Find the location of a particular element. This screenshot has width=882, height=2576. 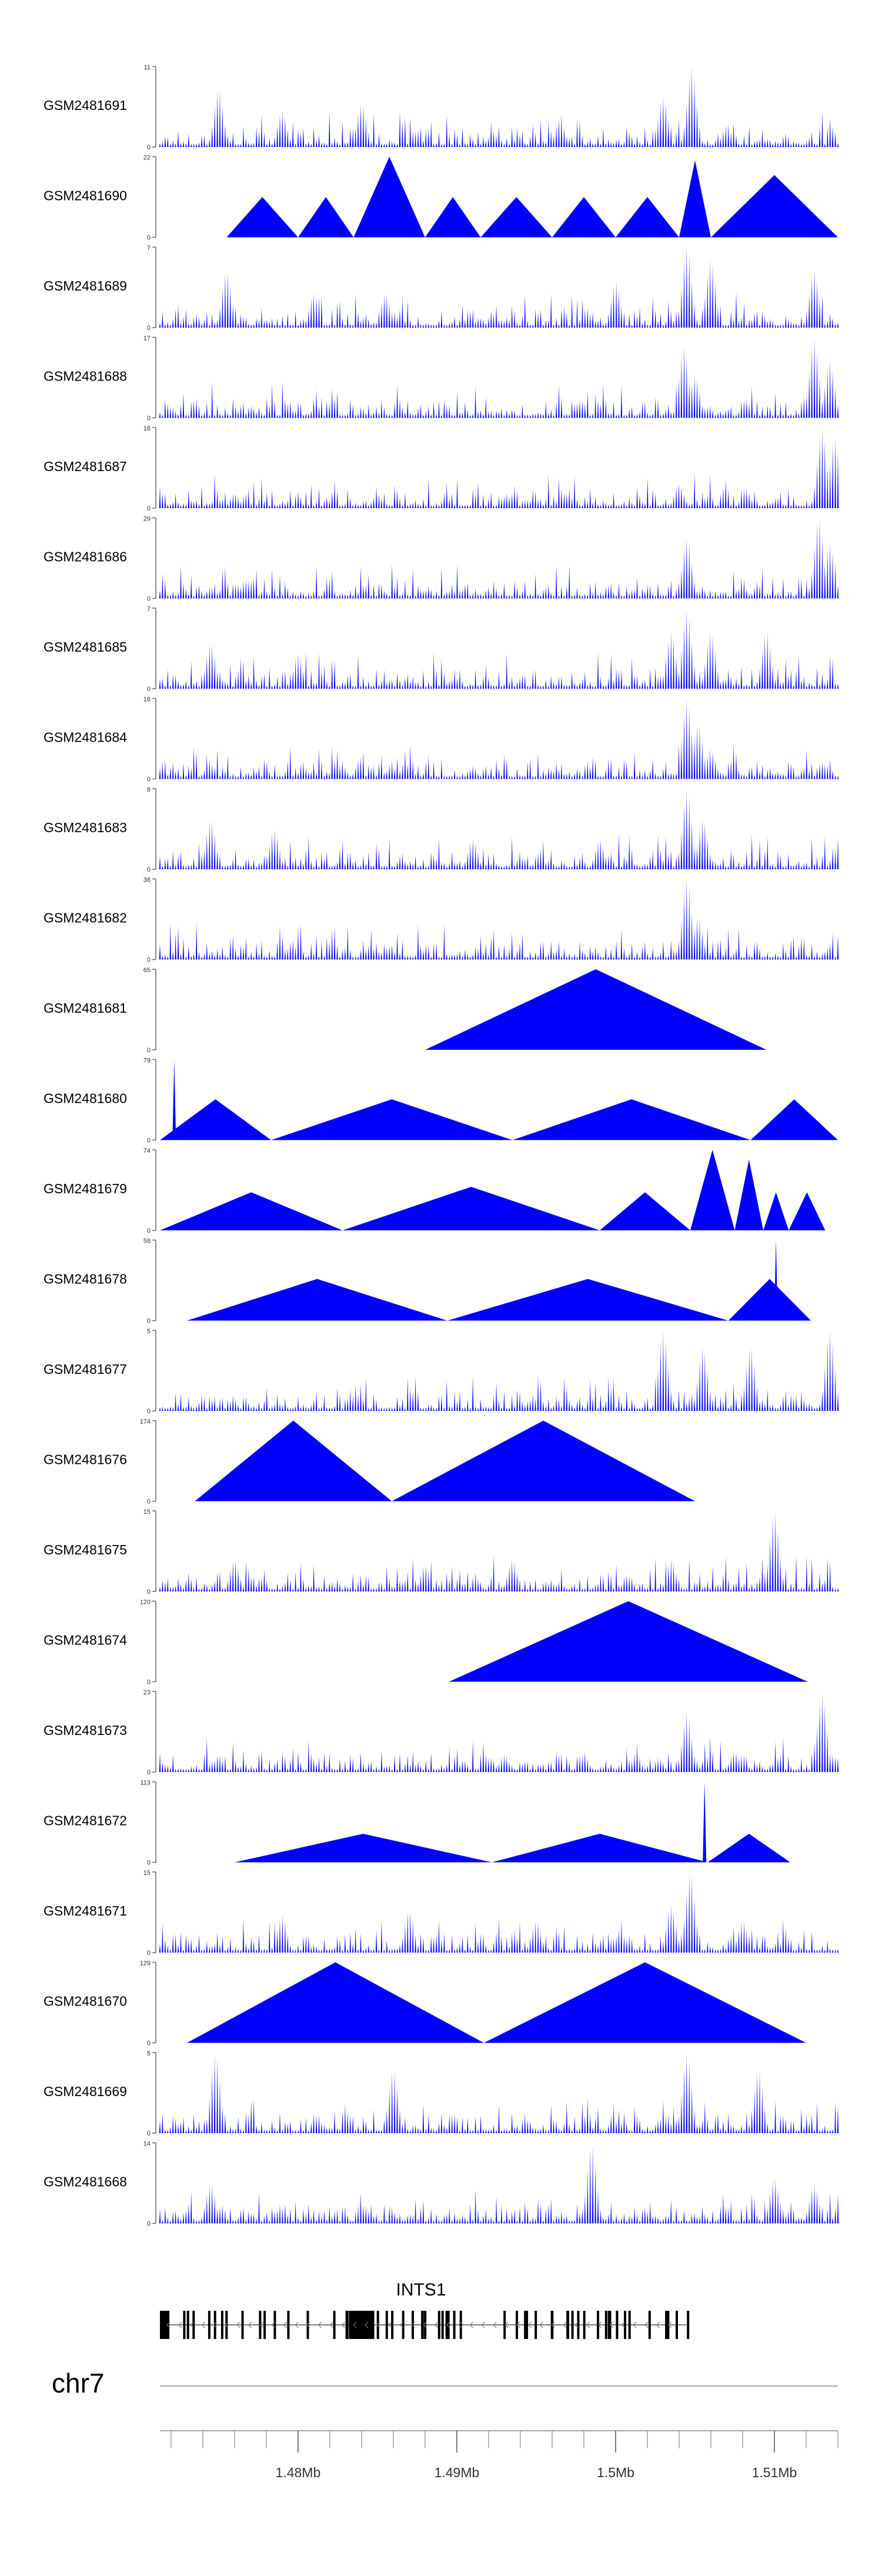

y-max-label: 17 is located at coordinates (147, 338).